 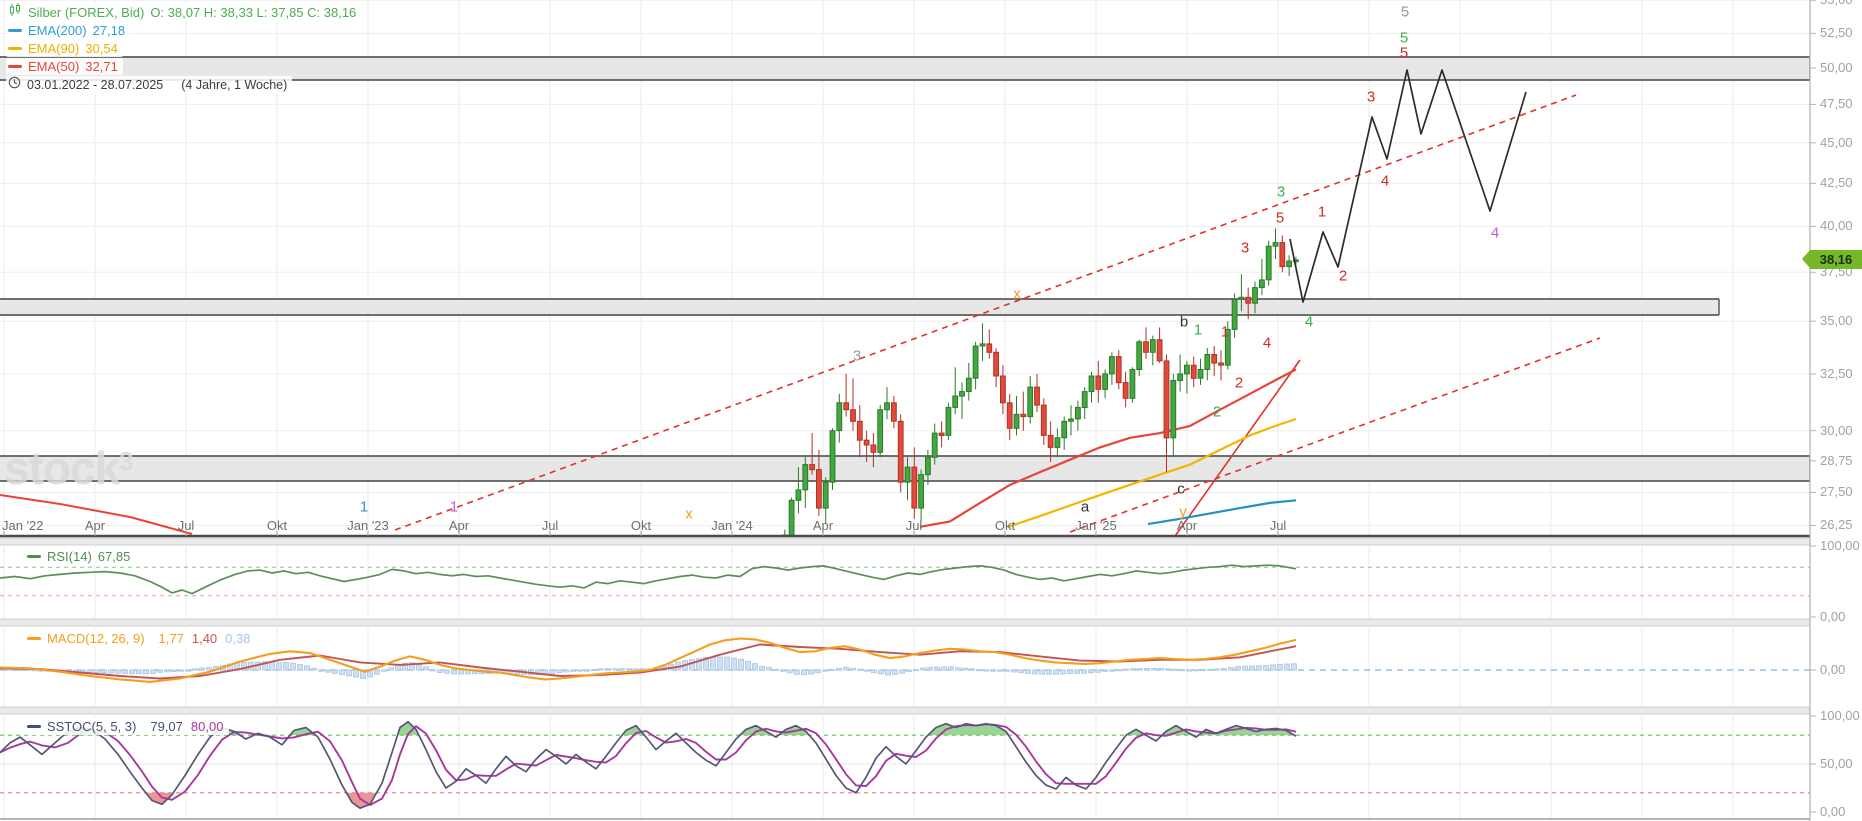 I want to click on ema90-label: EMA(90), so click(x=54, y=48).